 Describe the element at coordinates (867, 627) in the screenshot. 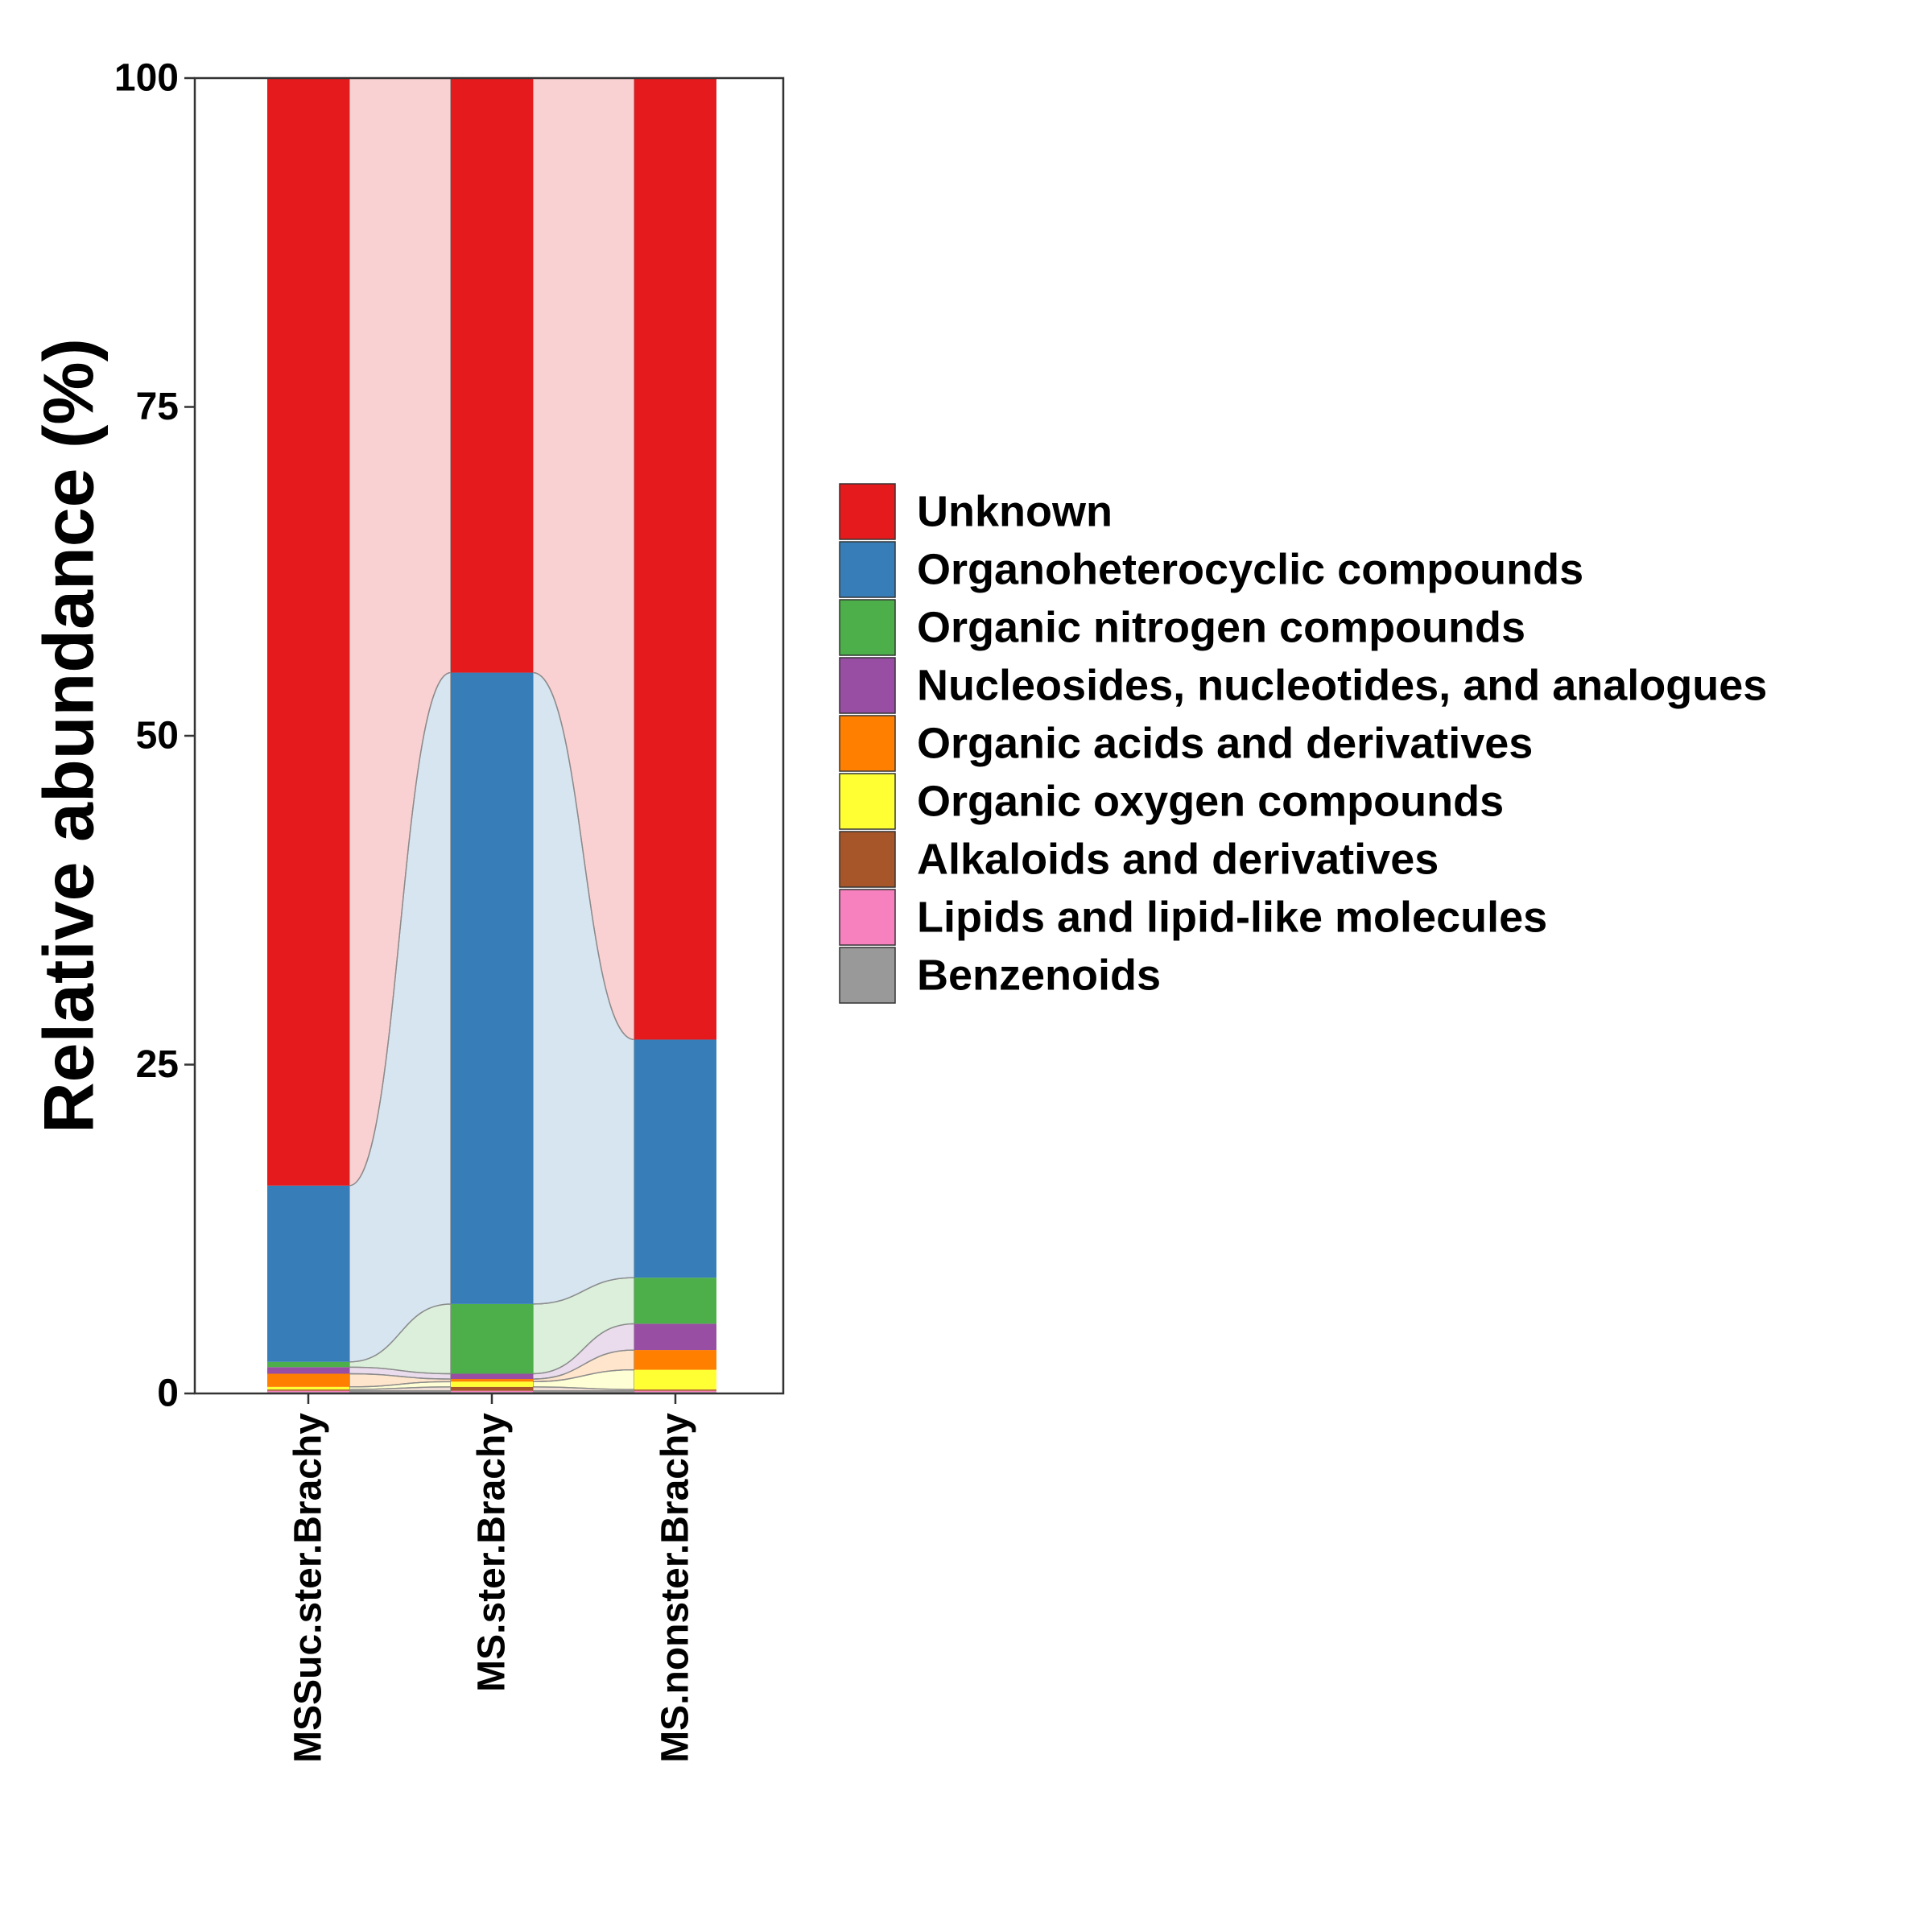

I see `legend-key-organic-nitrogen-compounds` at that location.